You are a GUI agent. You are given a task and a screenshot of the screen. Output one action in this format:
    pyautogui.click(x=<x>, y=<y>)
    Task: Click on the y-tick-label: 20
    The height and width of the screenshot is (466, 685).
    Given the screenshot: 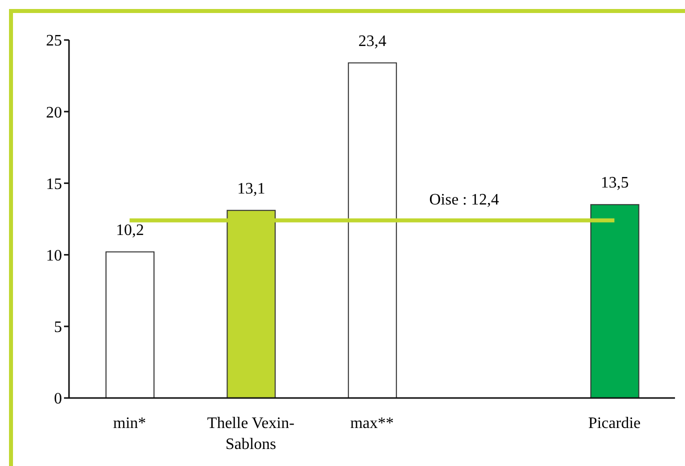 What is the action you would take?
    pyautogui.click(x=54, y=113)
    